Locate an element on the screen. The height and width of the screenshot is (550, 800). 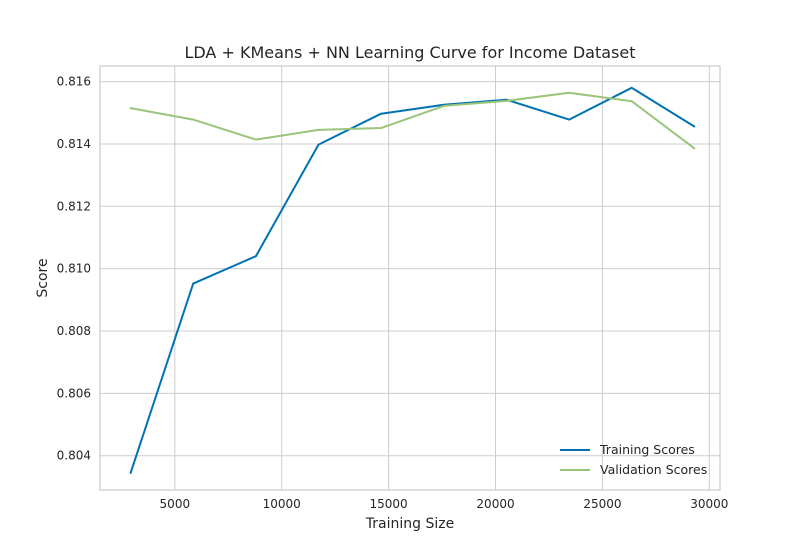
y-tick-label: 0.812 is located at coordinates (74, 206).